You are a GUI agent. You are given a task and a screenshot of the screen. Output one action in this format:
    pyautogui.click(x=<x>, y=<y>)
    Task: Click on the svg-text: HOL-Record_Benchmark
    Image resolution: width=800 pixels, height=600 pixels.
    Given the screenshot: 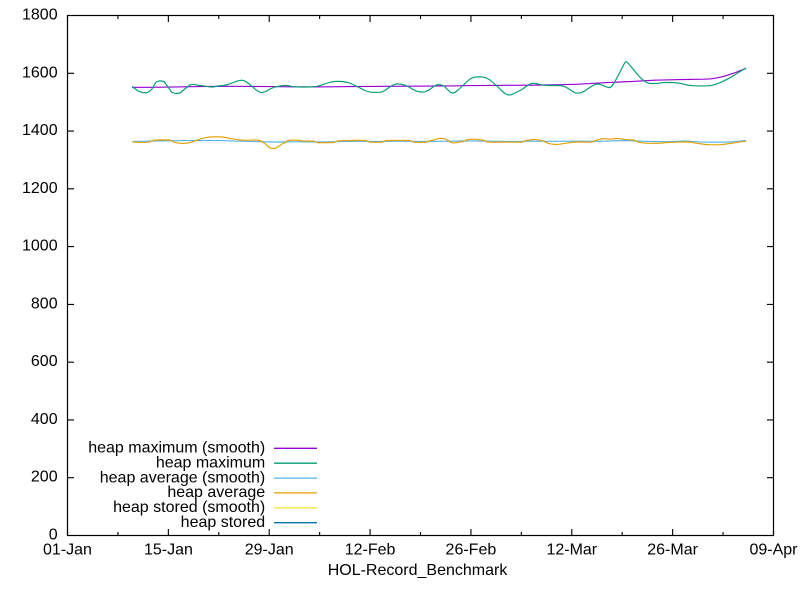 What is the action you would take?
    pyautogui.click(x=418, y=570)
    